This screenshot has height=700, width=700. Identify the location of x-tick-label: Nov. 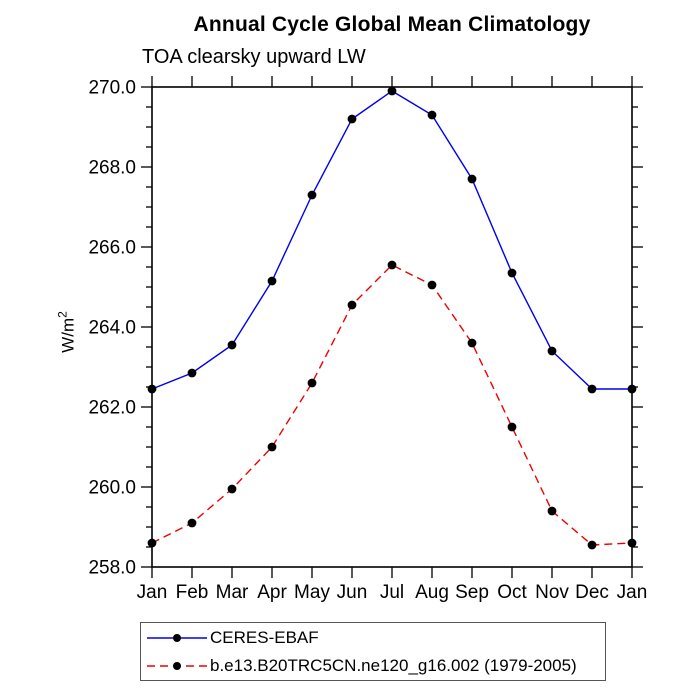
(552, 592).